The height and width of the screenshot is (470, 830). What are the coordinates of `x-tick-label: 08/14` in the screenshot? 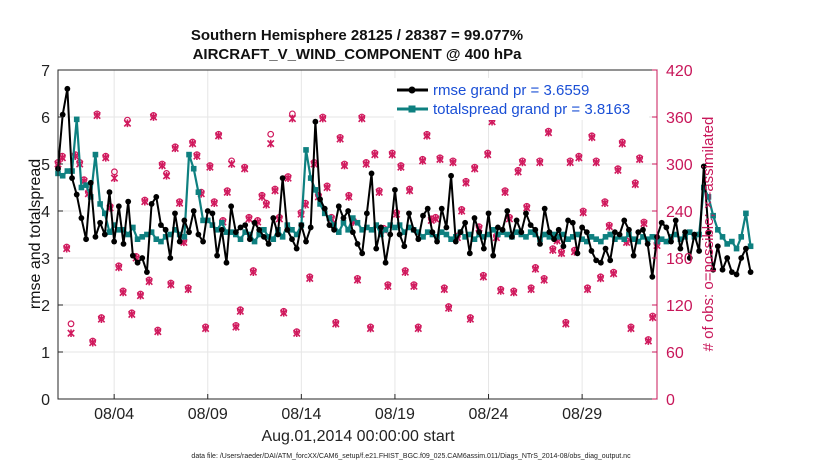 It's located at (301, 414).